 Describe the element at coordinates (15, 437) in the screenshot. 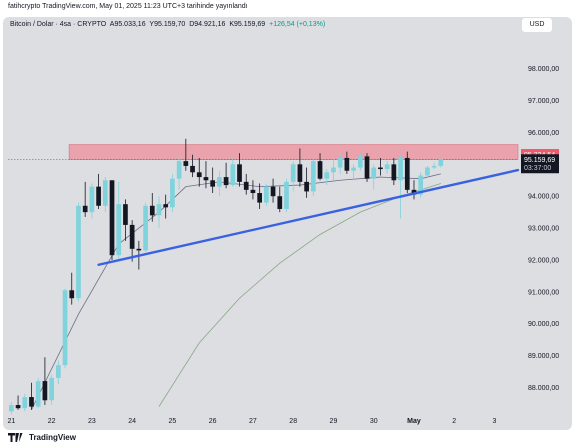

I see `tradingview-icon` at that location.